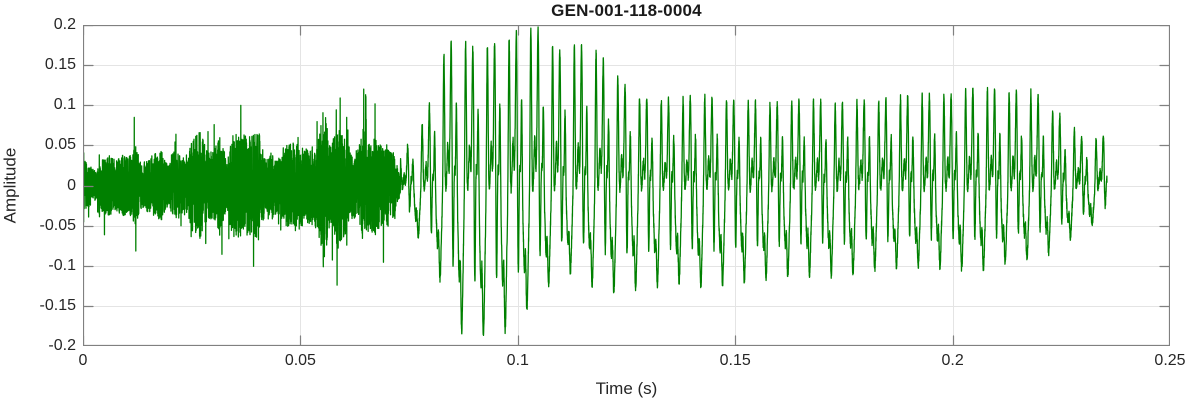 The width and height of the screenshot is (1193, 404). Describe the element at coordinates (300, 360) in the screenshot. I see `x-tick-label: 0.05` at that location.